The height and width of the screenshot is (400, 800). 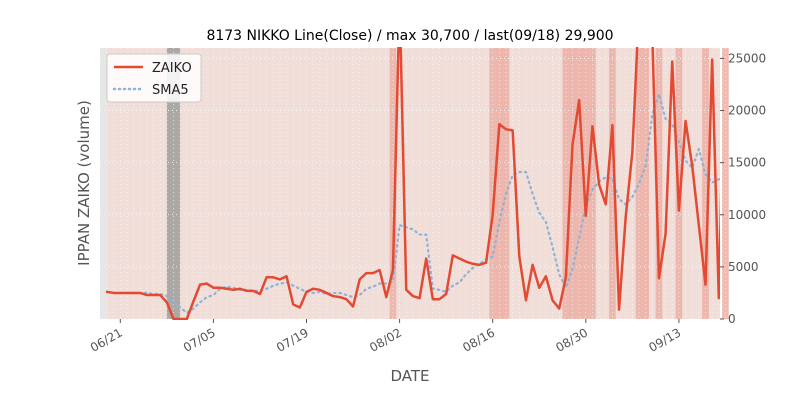 I want to click on y-tick-label: 0, so click(x=732, y=319).